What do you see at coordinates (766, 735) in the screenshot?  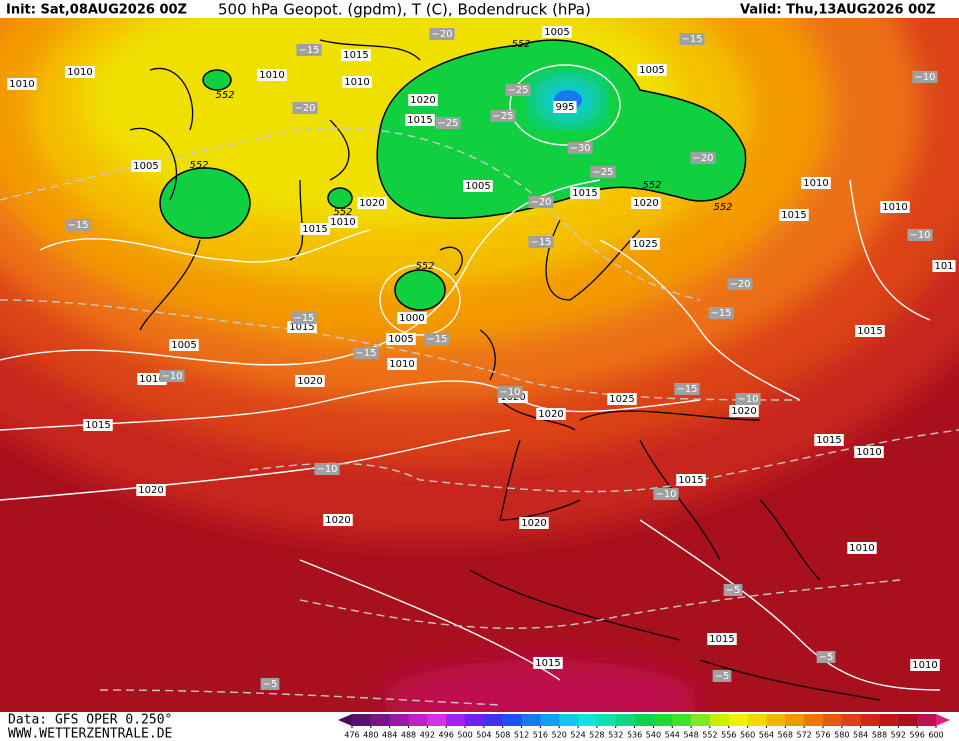 I see `colorbar-label: 564` at bounding box center [766, 735].